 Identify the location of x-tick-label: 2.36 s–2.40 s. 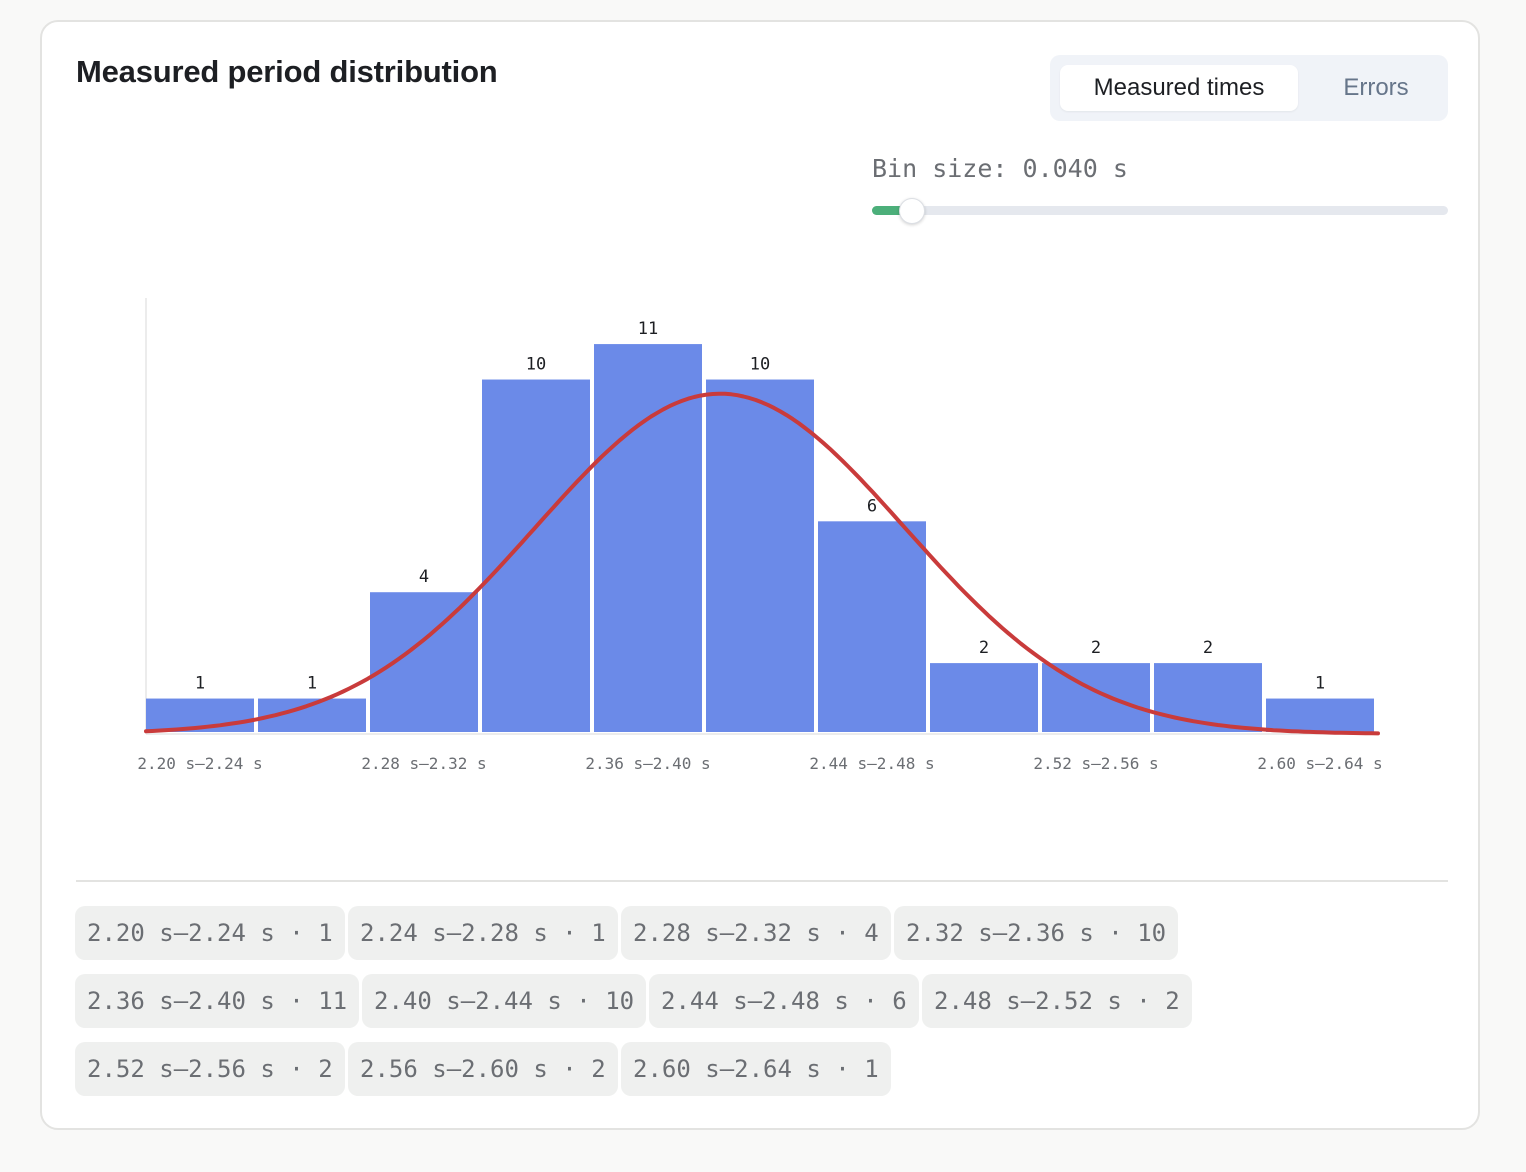
(647, 763).